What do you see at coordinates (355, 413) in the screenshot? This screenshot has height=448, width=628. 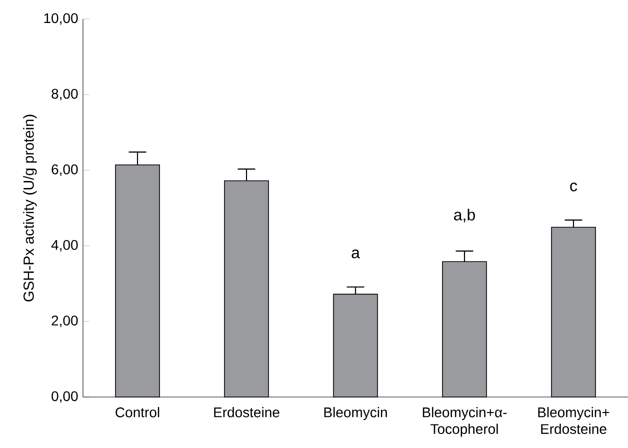 I see `x-tick-label: Bleomycin` at bounding box center [355, 413].